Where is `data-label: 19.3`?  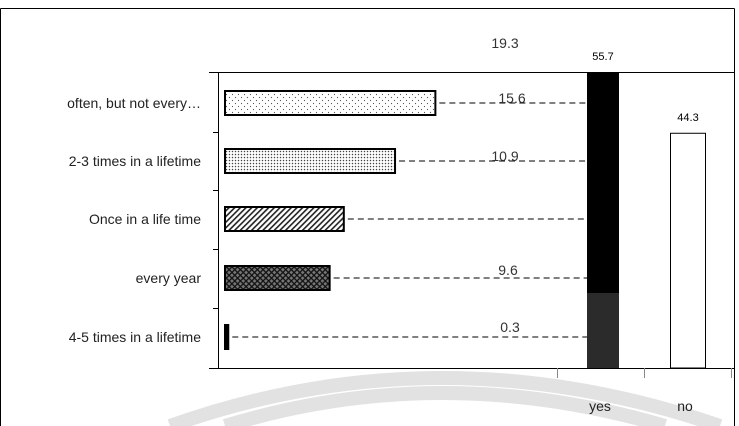
data-label: 19.3 is located at coordinates (504, 43).